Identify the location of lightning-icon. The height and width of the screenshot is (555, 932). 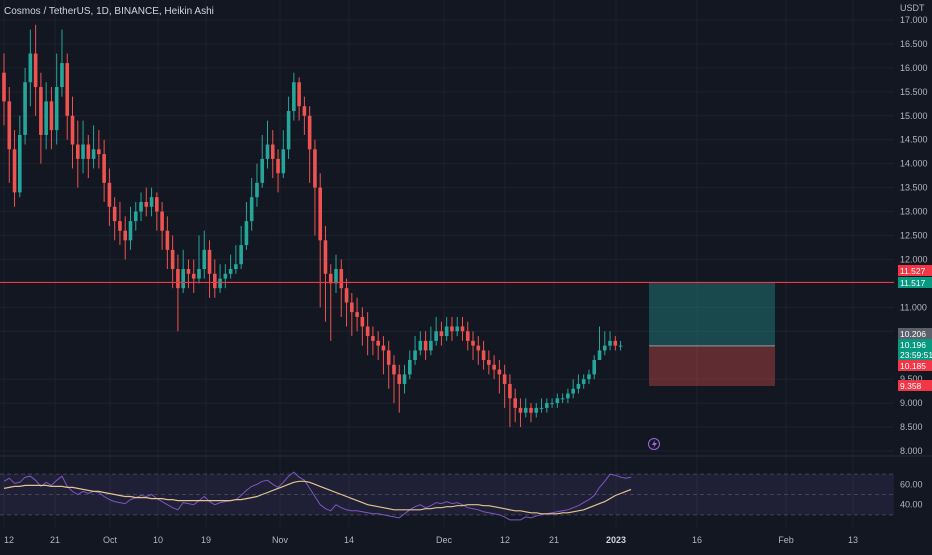
(654, 444).